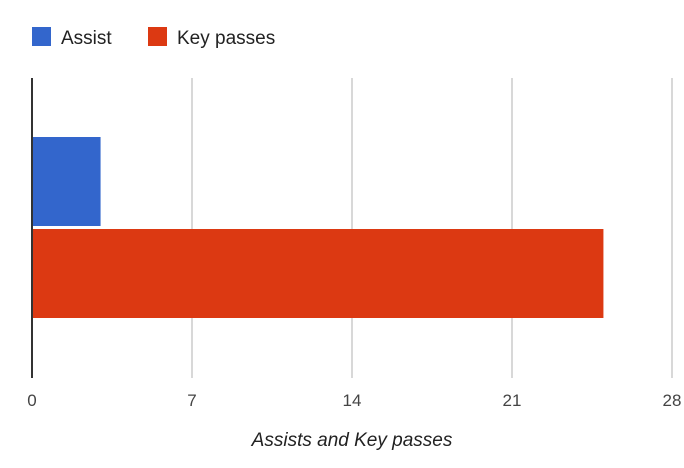 This screenshot has height=468, width=684. What do you see at coordinates (512, 400) in the screenshot?
I see `x-tick-label: 21` at bounding box center [512, 400].